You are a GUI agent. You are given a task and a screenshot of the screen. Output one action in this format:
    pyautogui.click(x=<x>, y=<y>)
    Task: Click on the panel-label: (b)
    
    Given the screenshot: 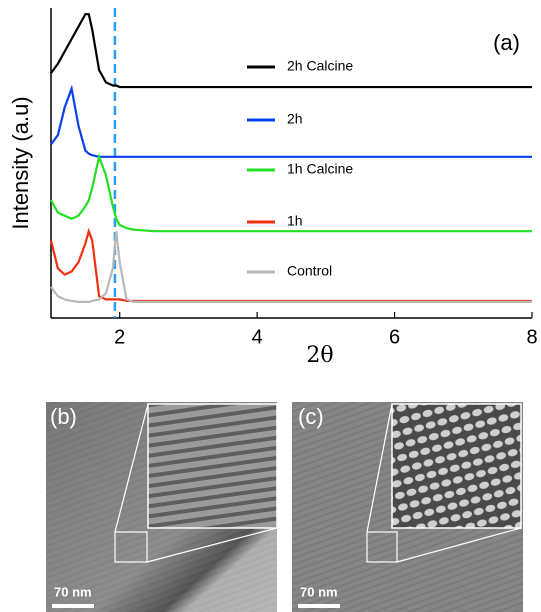 What is the action you would take?
    pyautogui.click(x=63, y=416)
    